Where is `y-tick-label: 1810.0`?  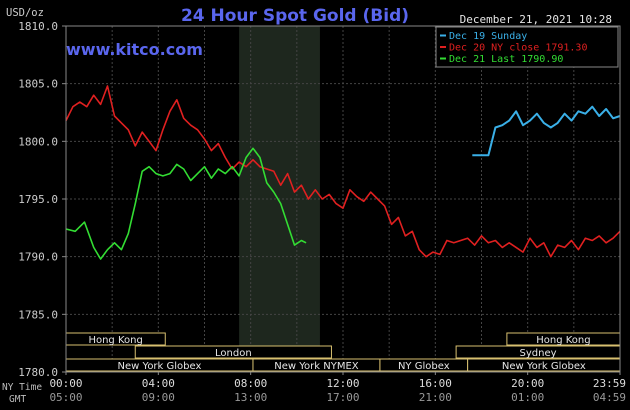
y-tick-label: 1810.0 is located at coordinates (38, 26).